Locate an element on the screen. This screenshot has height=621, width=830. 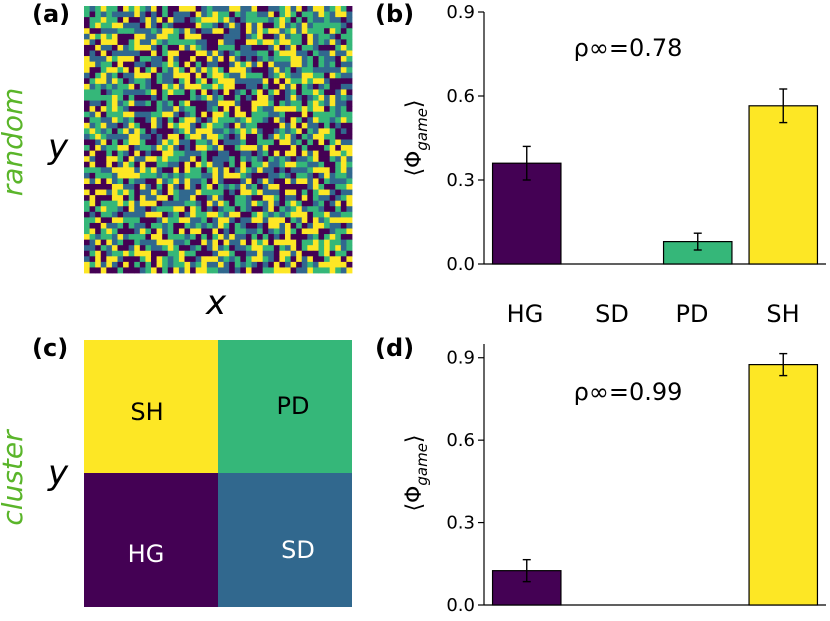
bar-hg is located at coordinates (526, 588).